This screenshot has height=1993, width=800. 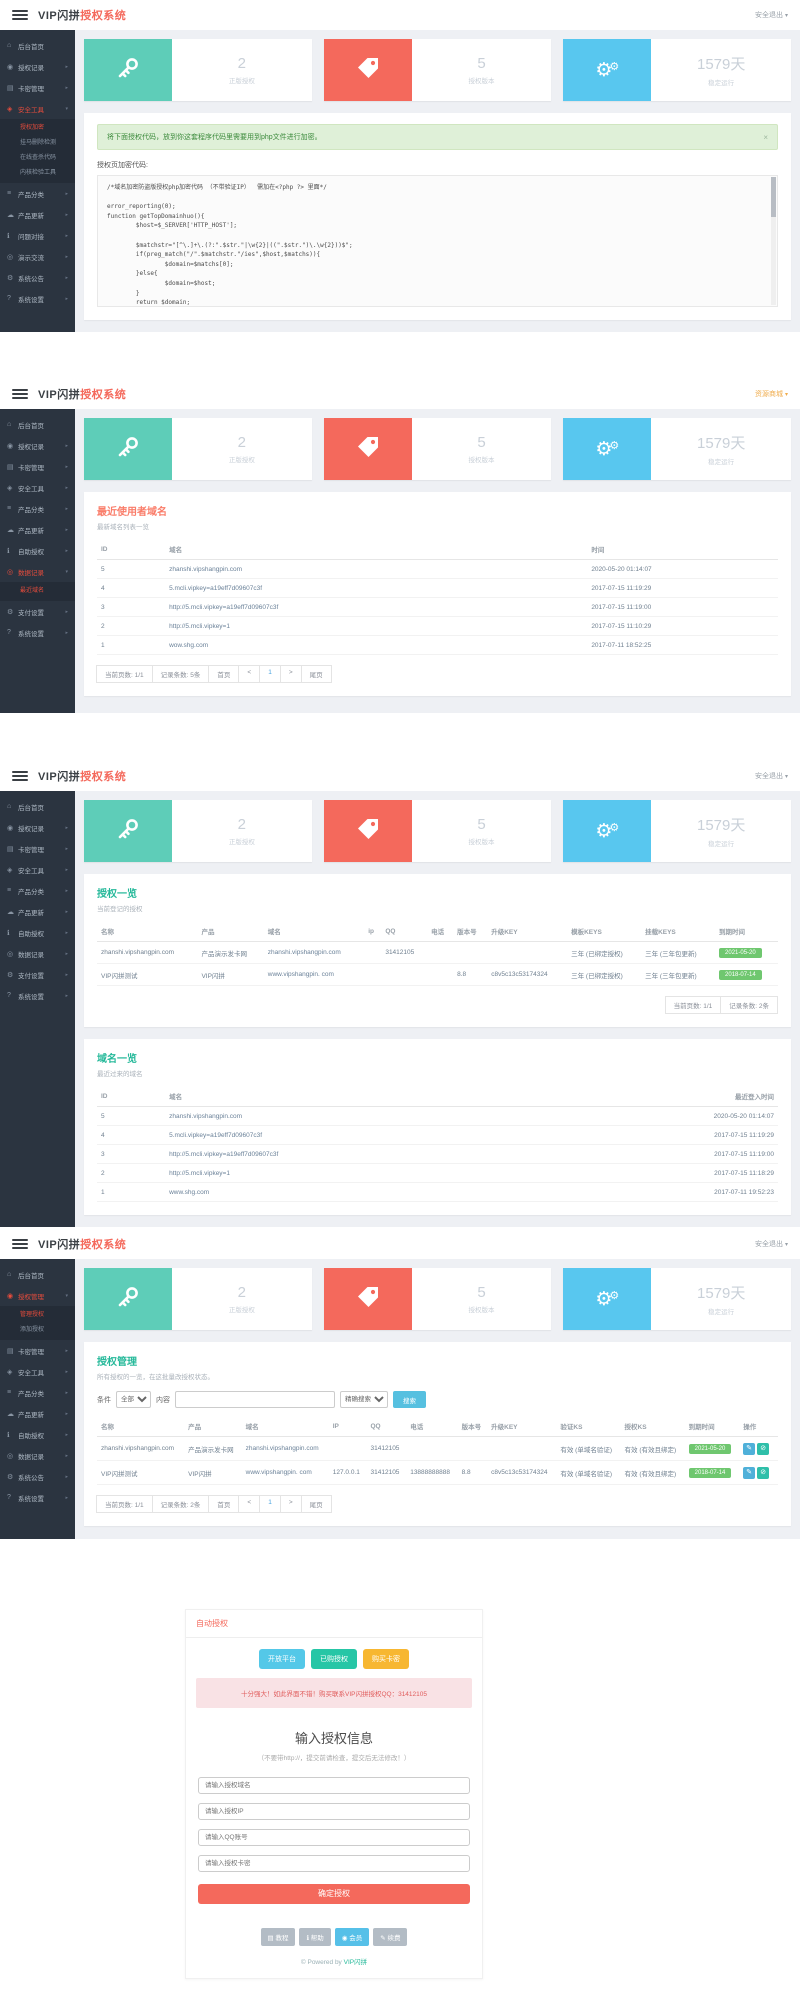 What do you see at coordinates (255, 1399) in the screenshot?
I see `search-content-input` at bounding box center [255, 1399].